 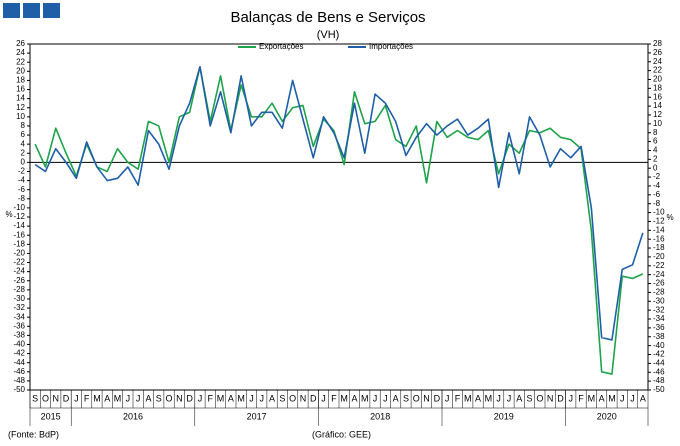 What do you see at coordinates (19, 344) in the screenshot?
I see `y-tick-label: -40` at bounding box center [19, 344].